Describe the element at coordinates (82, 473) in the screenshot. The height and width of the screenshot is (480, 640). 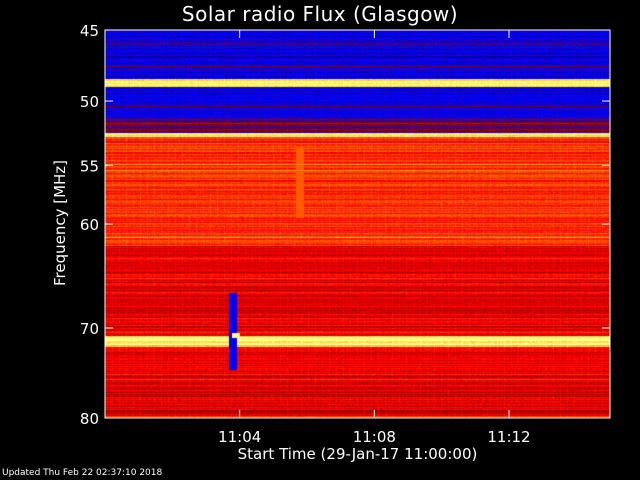
I see `updated-timestamp: Updated Thu Feb 22 02:37:10 2018` at that location.